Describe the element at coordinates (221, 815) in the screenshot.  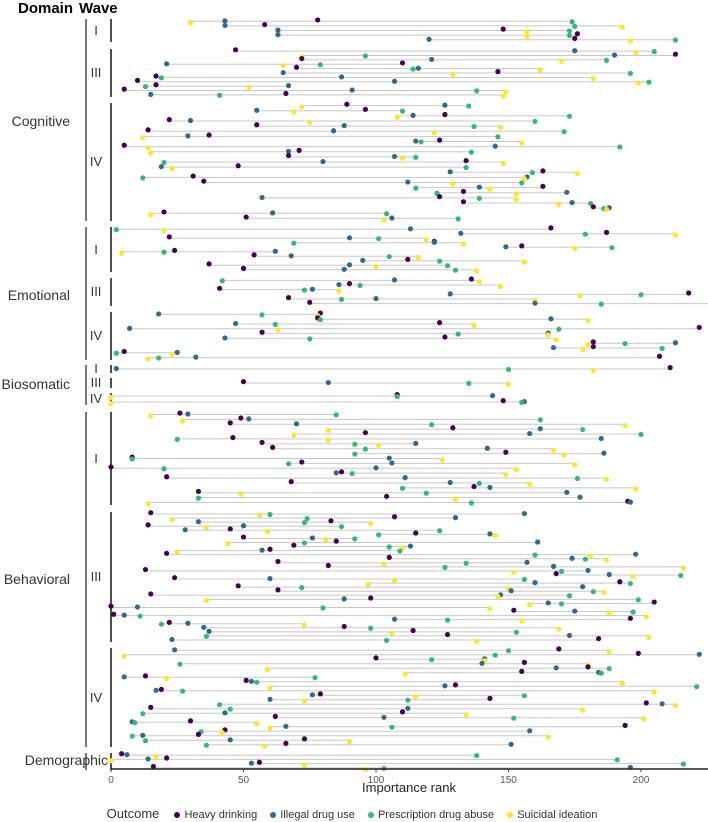
I see `legend-item-heavy-drinking: Heavy drinking` at that location.